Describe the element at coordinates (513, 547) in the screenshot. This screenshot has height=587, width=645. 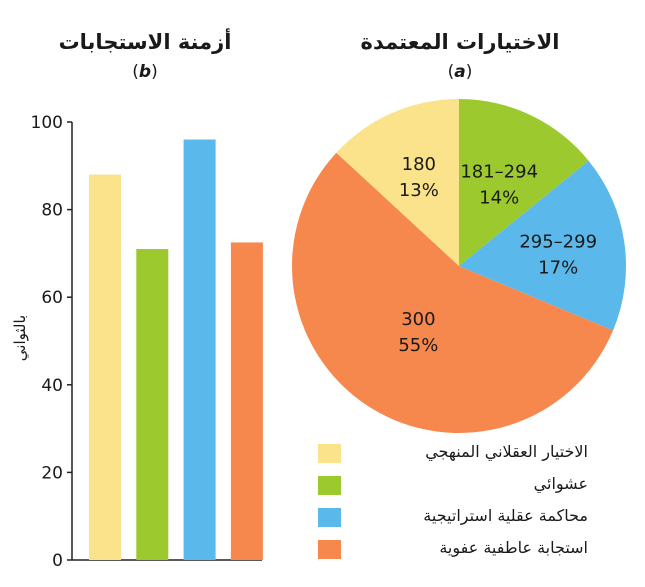
I see `legend-label: استجابة عاطفية عفوية` at that location.